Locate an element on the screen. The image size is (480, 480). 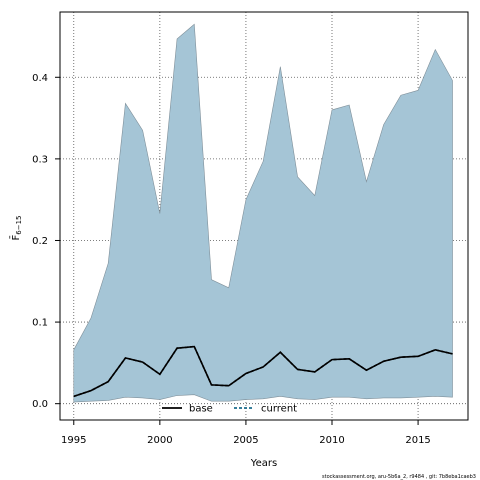
y-tick-label-2: 0.2 is located at coordinates (40, 241).